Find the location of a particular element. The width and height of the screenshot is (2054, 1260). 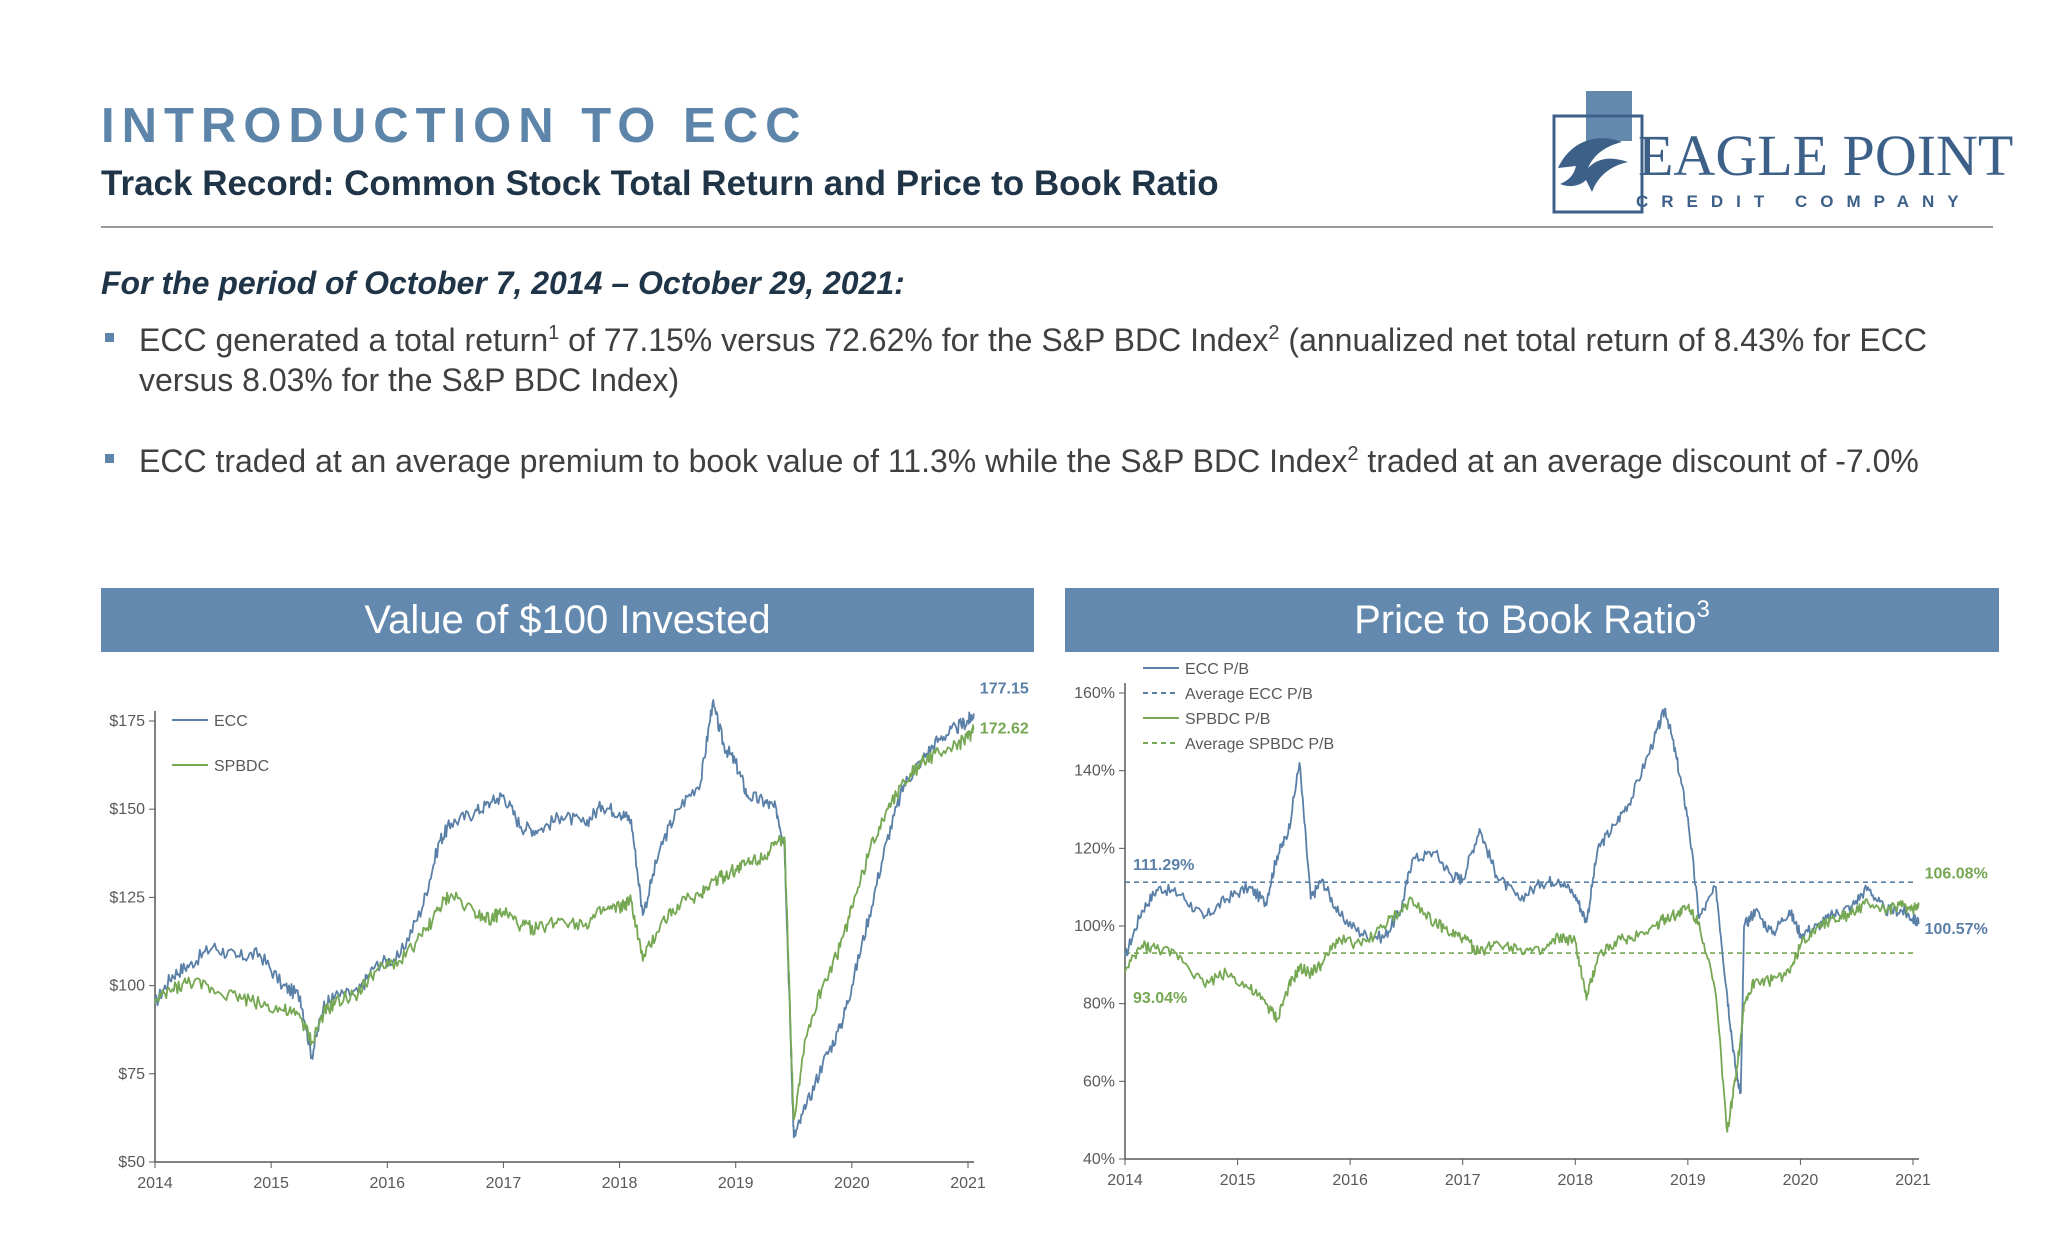

eagle-icon is located at coordinates (1598, 152).